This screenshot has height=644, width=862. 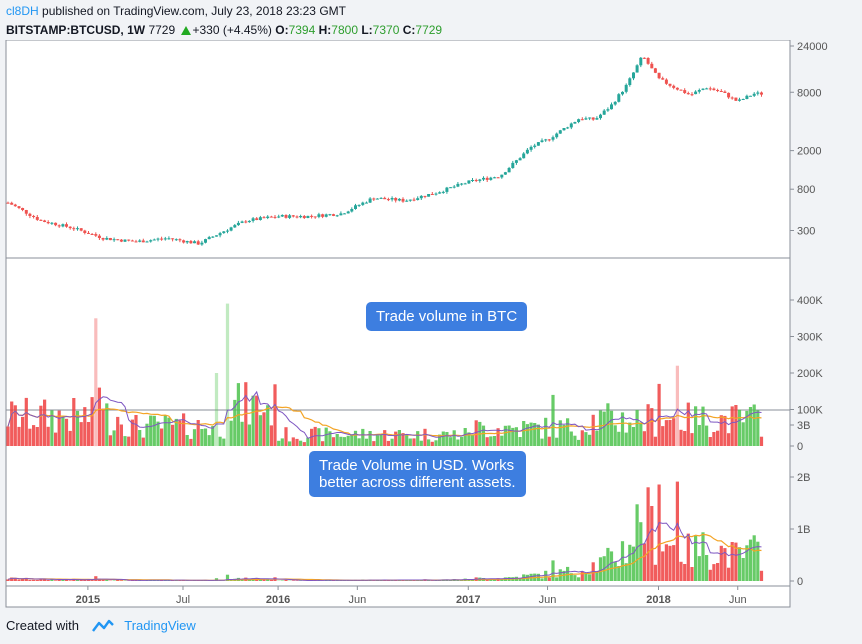 I want to click on usd-volume-pane, so click(x=385, y=531).